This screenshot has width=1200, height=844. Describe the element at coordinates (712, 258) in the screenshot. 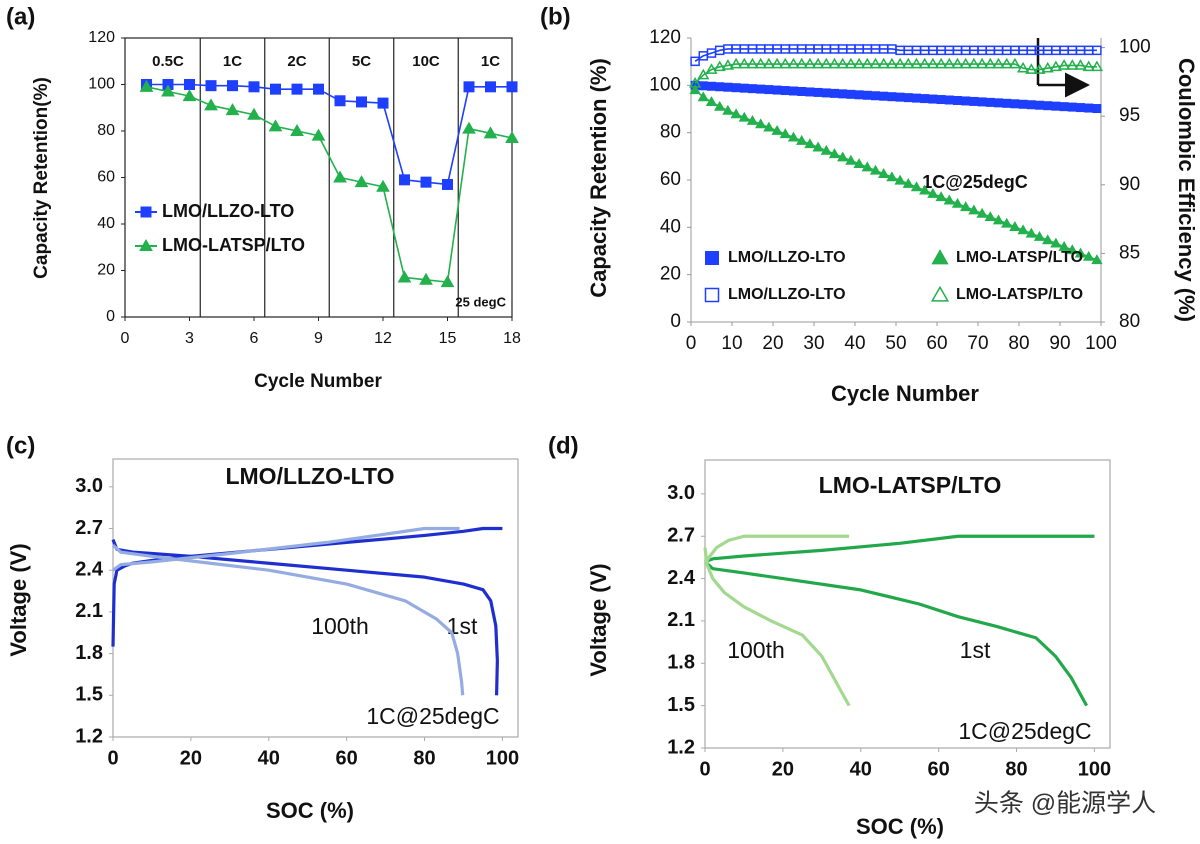

I see `legend-marker` at that location.